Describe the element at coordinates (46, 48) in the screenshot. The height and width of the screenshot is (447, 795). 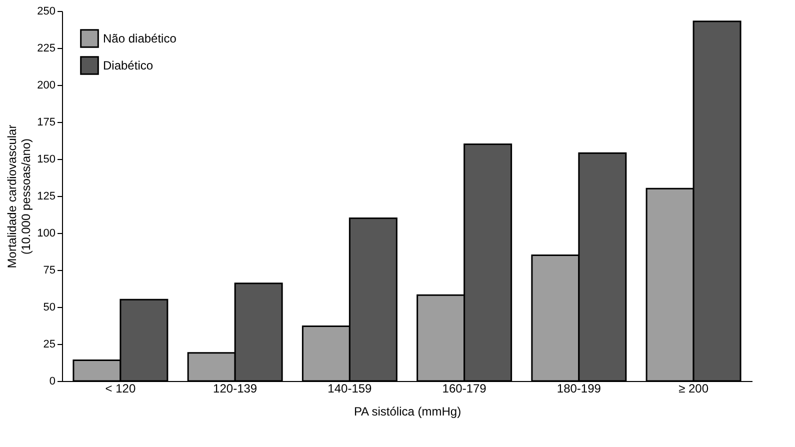
I see `y-tick-label: 225` at that location.